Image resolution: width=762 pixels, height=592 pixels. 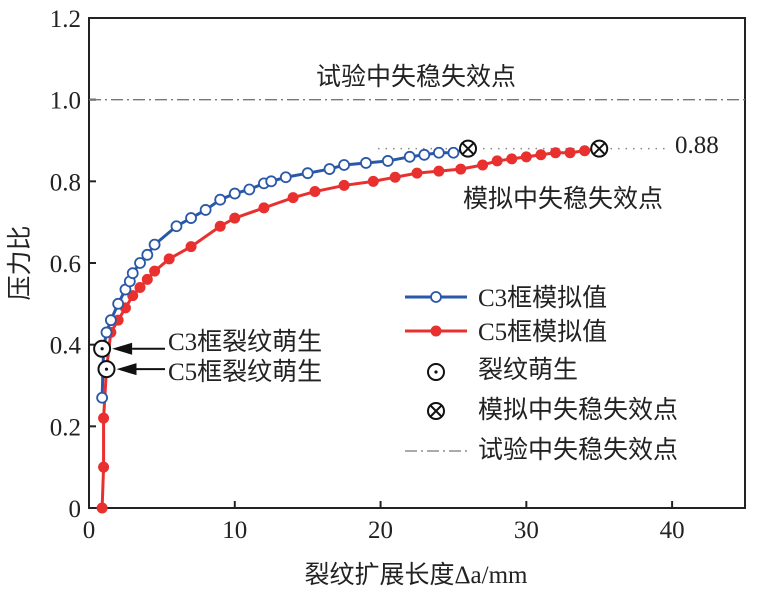 I want to click on c3-crack-label: C3框裂纹萌生, so click(x=245, y=342).